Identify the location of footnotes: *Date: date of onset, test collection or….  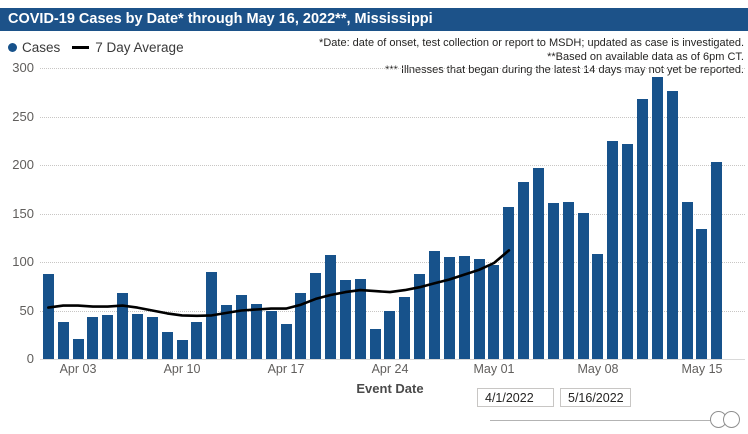
(531, 57).